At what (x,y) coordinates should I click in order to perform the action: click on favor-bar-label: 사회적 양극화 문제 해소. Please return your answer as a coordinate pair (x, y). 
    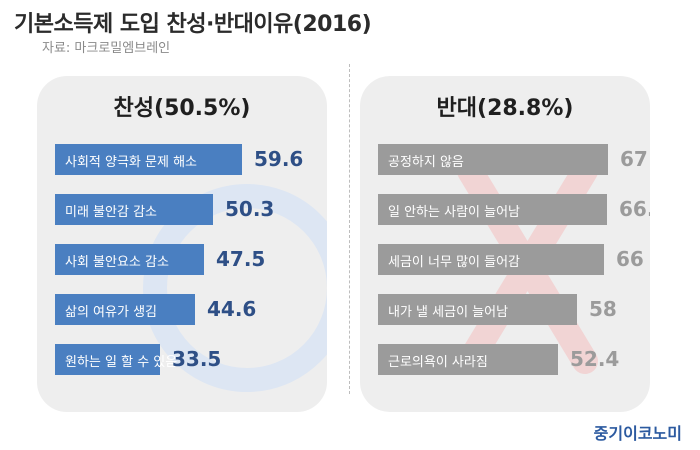
    Looking at the image, I should click on (131, 162).